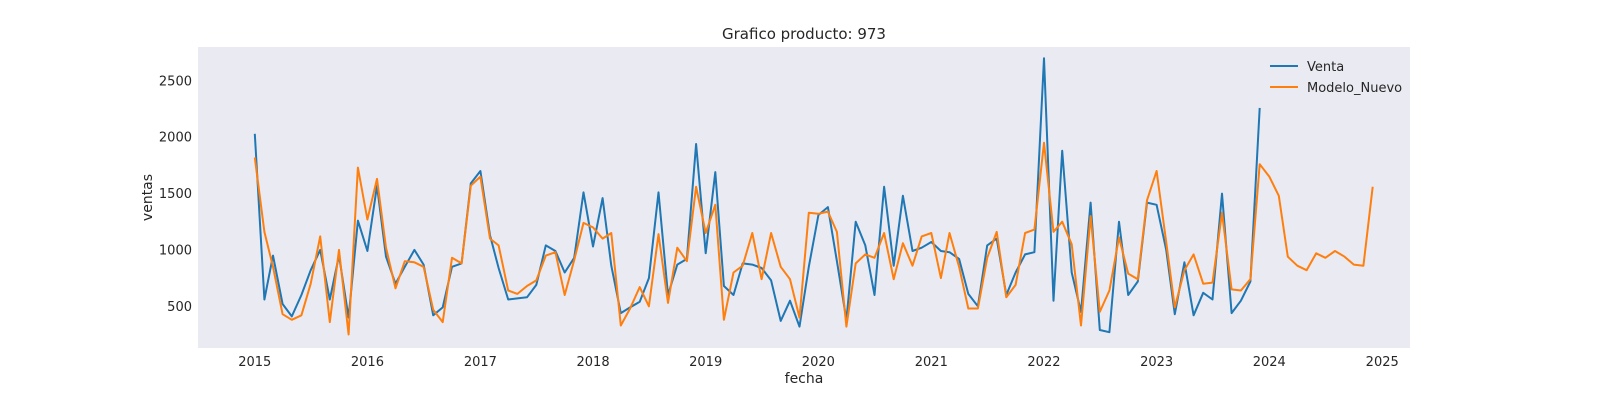 This screenshot has width=1600, height=400. Describe the element at coordinates (175, 81) in the screenshot. I see `y-tick-label: 2500` at that location.